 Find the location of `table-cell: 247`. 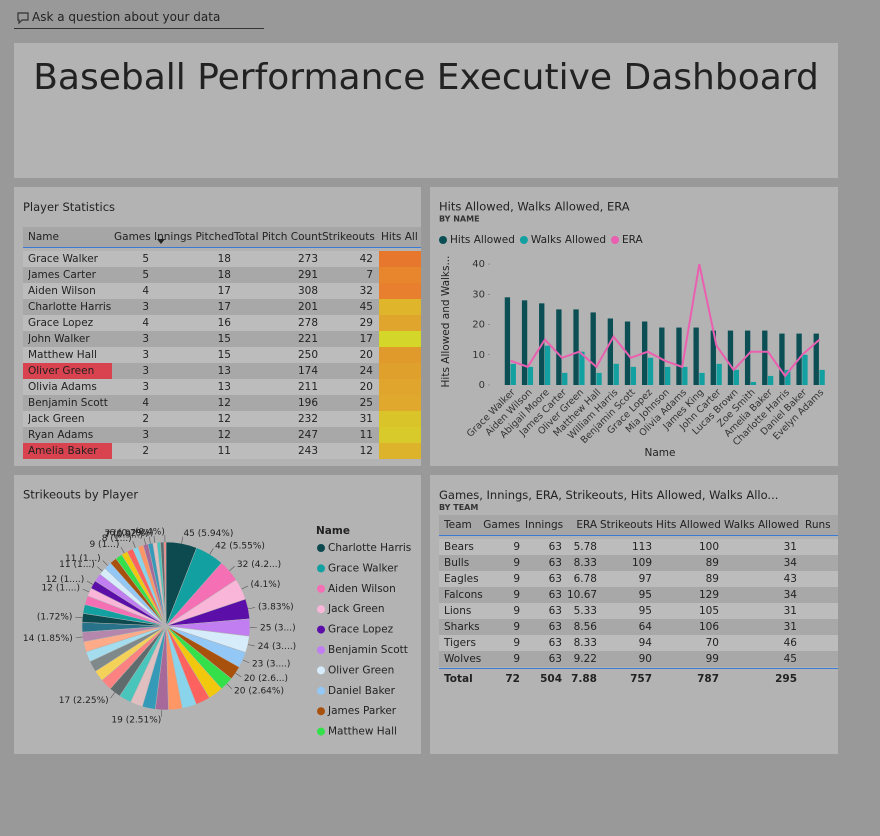

table-cell: 247 is located at coordinates (307, 435).